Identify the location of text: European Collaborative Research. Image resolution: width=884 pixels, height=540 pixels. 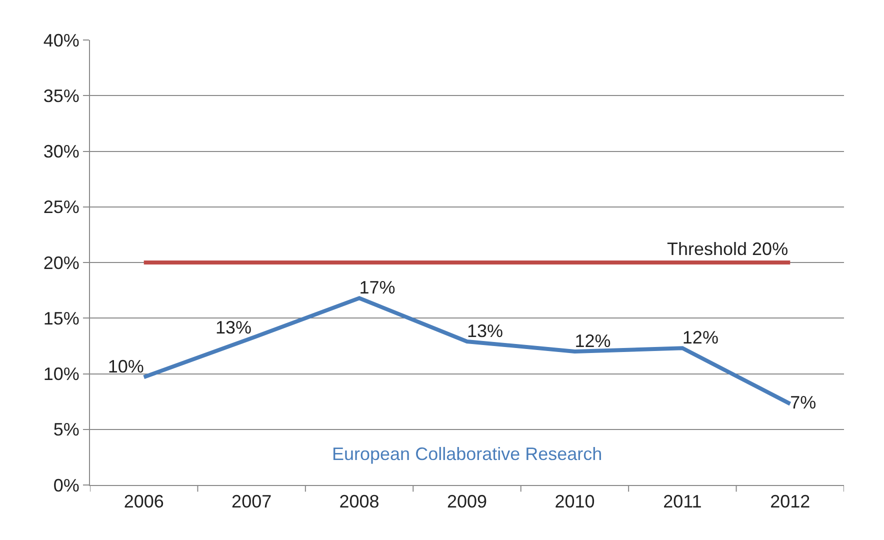
(467, 454).